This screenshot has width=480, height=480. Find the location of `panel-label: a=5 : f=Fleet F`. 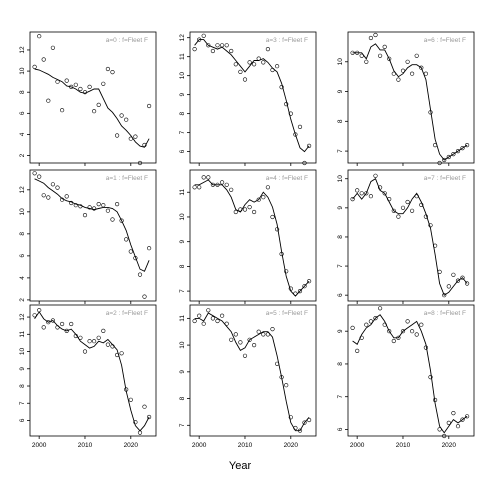

panel-label: a=5 : f=Fleet F is located at coordinates (287, 313).